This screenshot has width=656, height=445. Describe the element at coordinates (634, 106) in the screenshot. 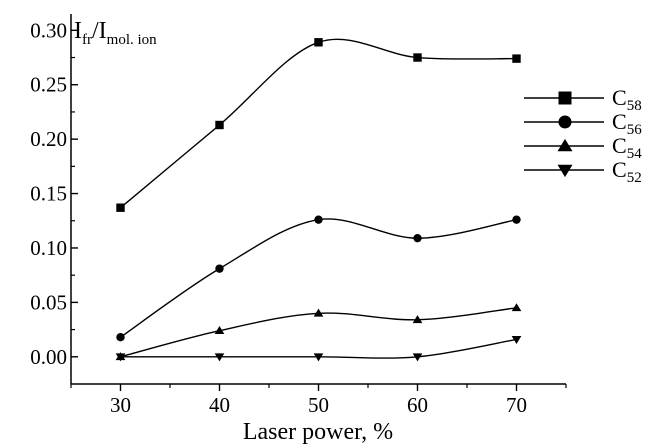

I see `legend-label-sub: 58` at that location.